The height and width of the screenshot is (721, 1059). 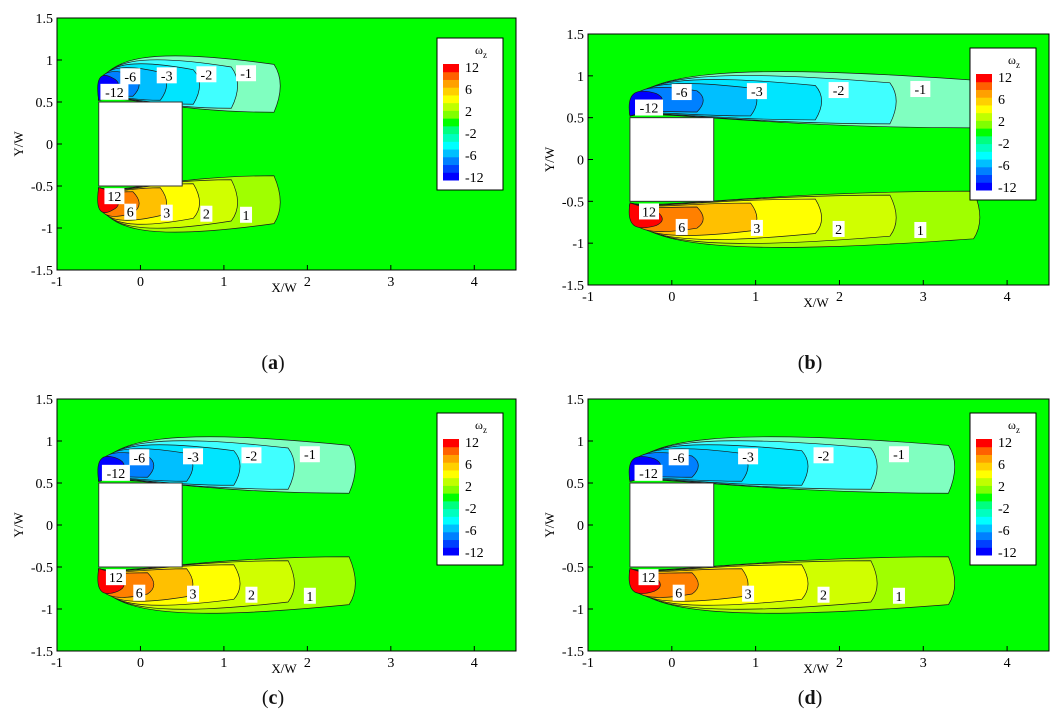 What do you see at coordinates (748, 594) in the screenshot?
I see `contour-label: 3` at bounding box center [748, 594].